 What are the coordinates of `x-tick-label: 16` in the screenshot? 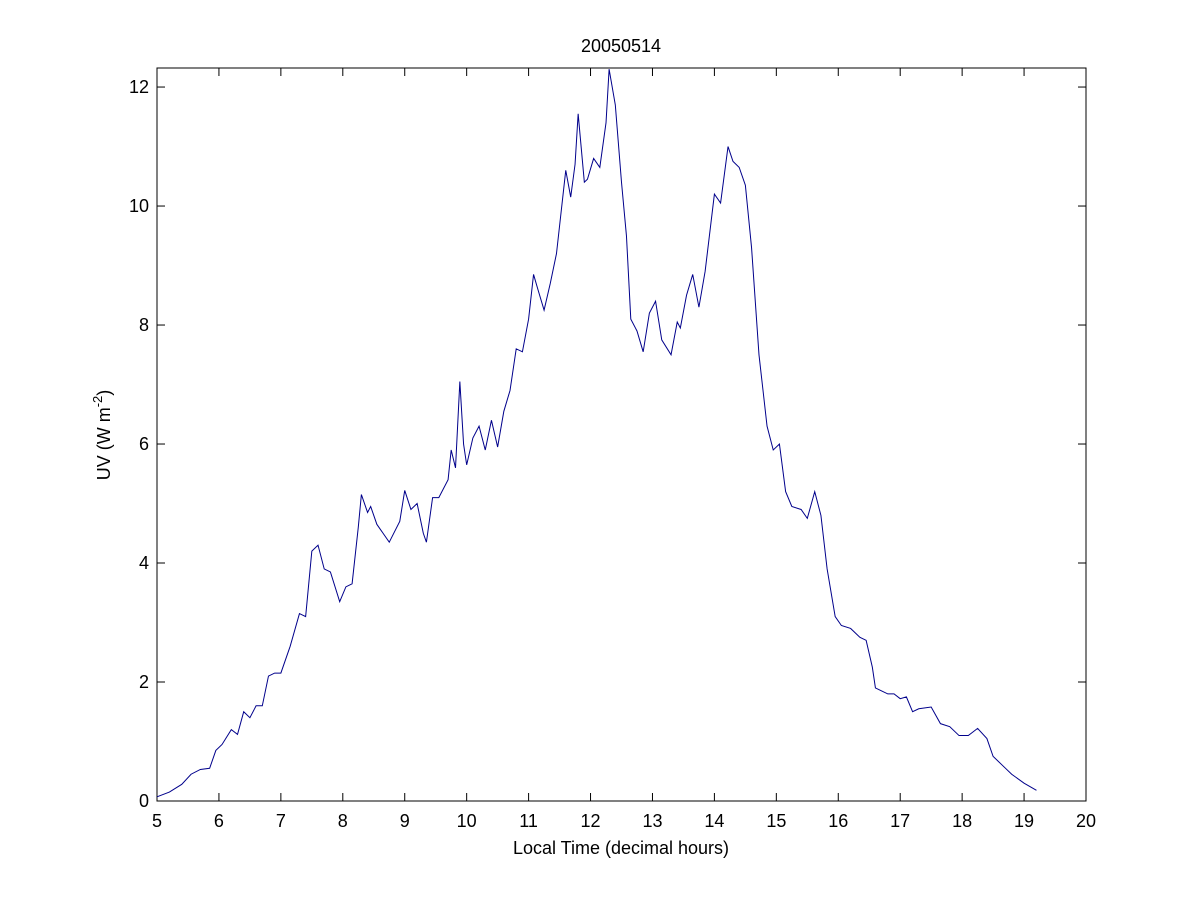 It's located at (838, 821).